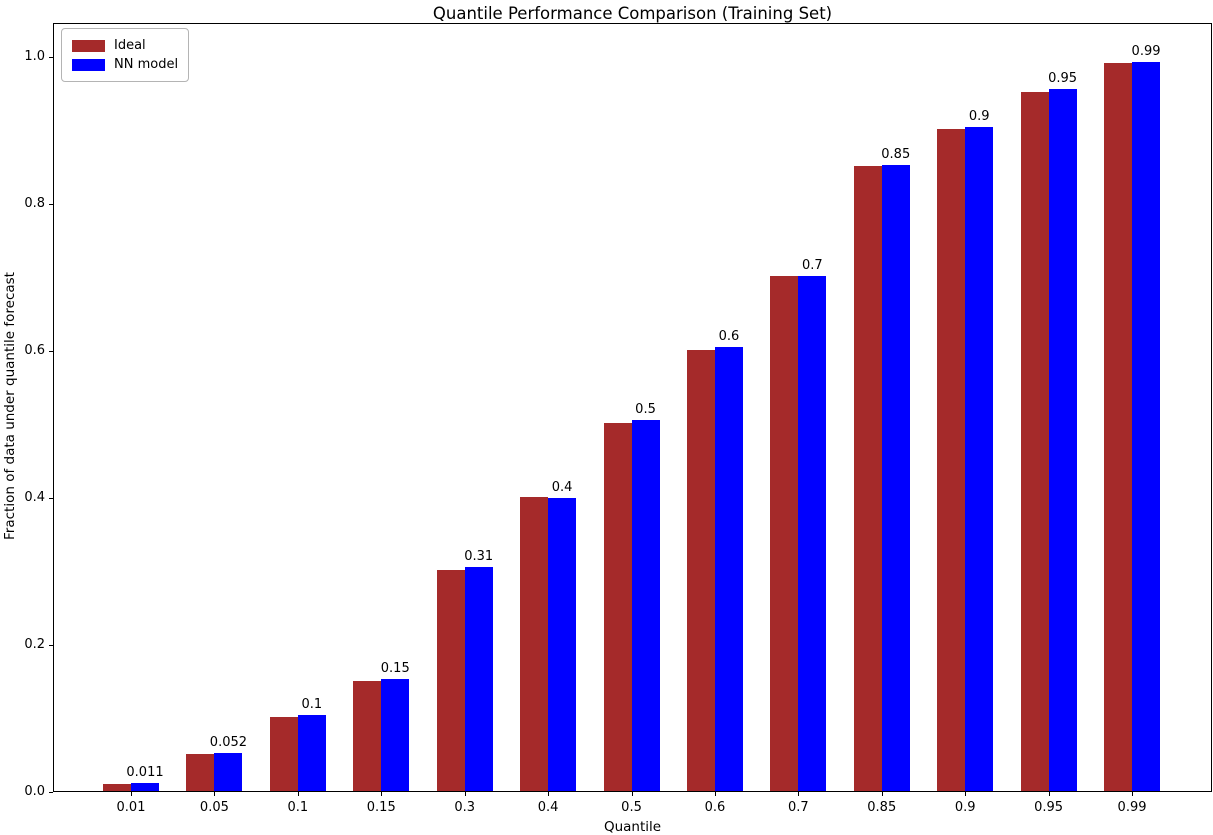 This screenshot has height=835, width=1213. What do you see at coordinates (88, 45) in the screenshot?
I see `legend-swatch-ideal-icon` at bounding box center [88, 45].